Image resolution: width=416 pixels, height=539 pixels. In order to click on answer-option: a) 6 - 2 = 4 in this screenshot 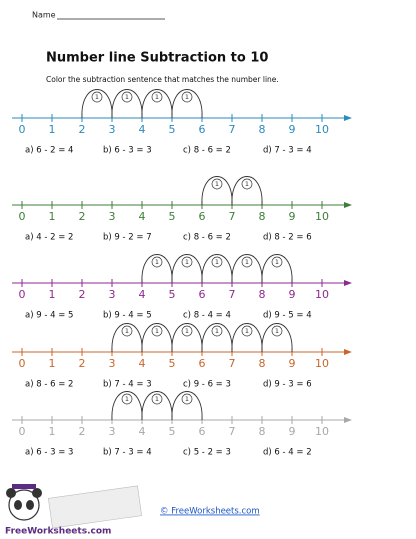, I will do `click(49, 151)`.